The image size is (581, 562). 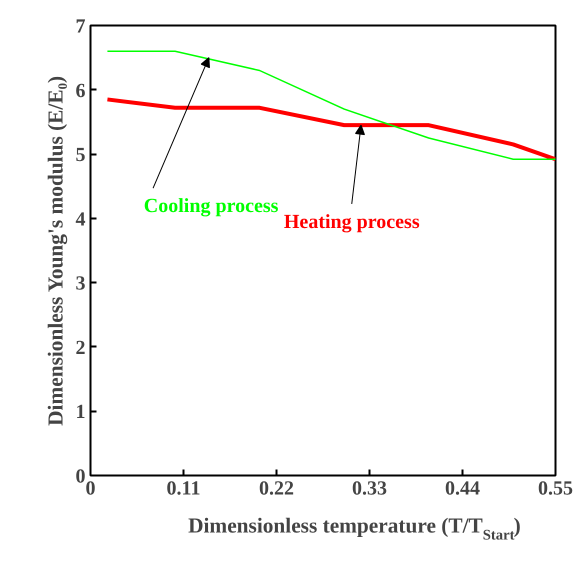 I want to click on line-series, so click(x=330, y=129).